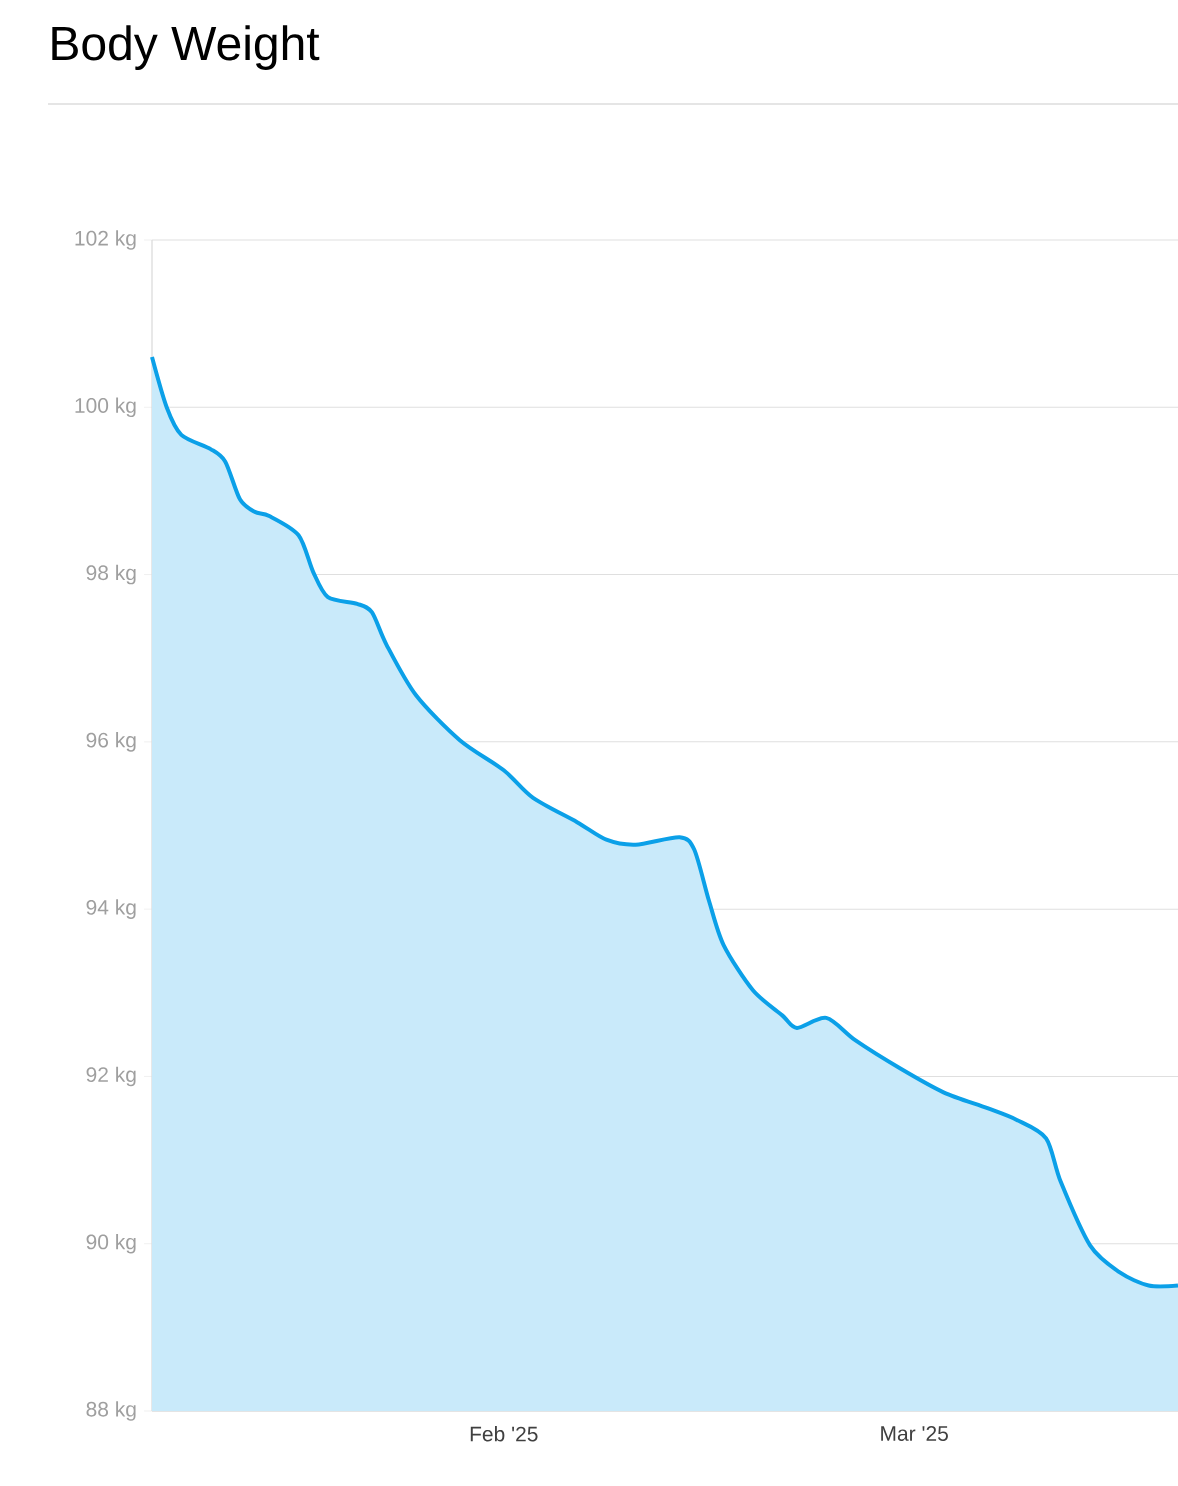 Image resolution: width=1178 pixels, height=1486 pixels. I want to click on y-tick-label: 90 kg, so click(111, 1243).